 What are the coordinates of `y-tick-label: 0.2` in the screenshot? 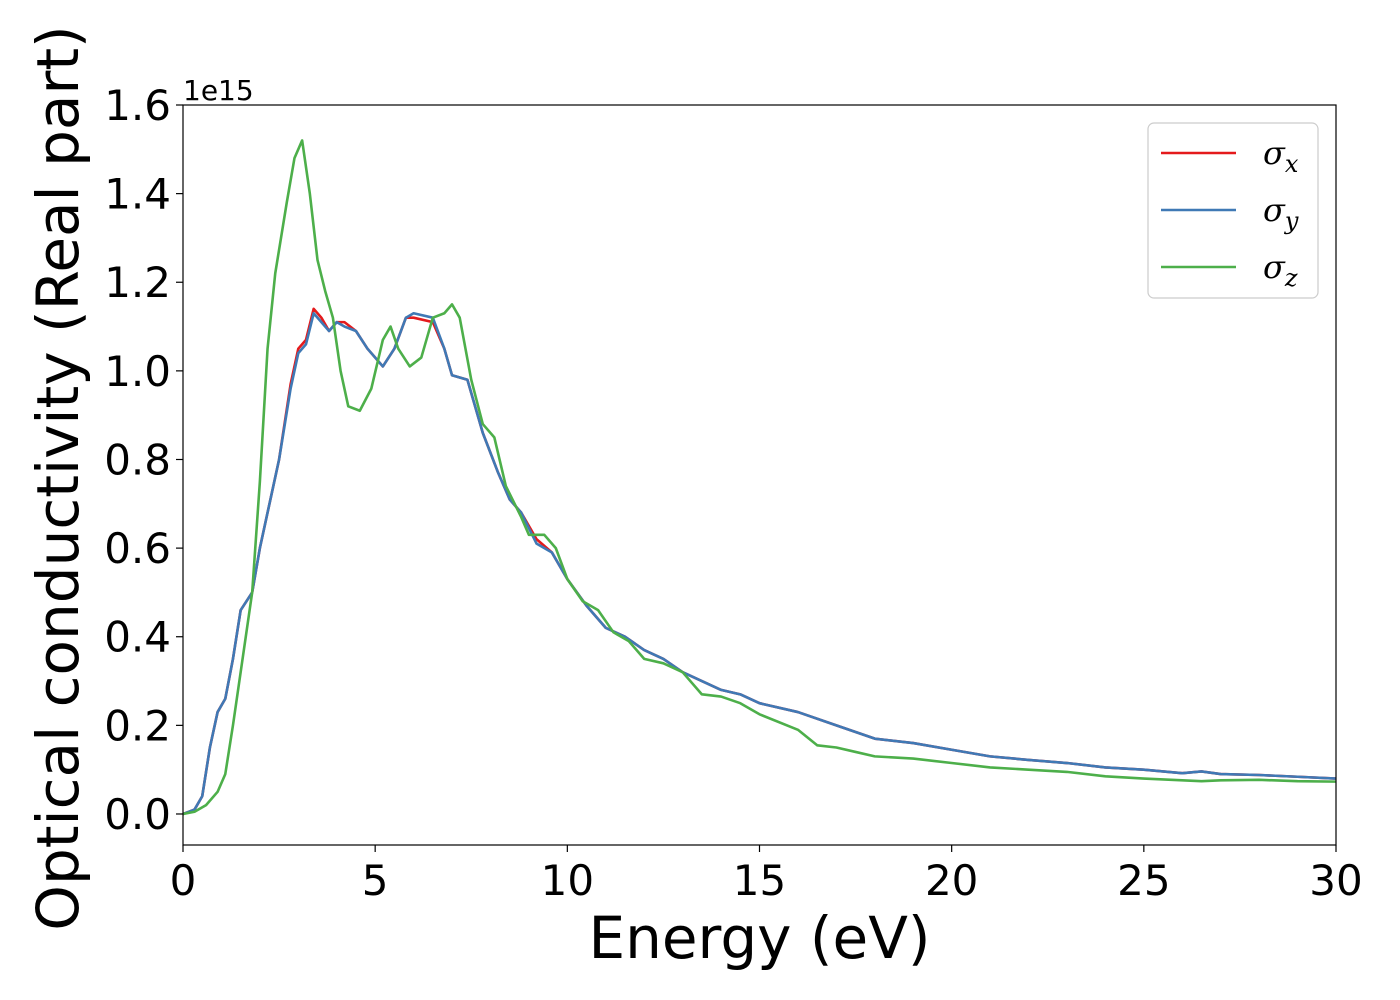 It's located at (137, 725).